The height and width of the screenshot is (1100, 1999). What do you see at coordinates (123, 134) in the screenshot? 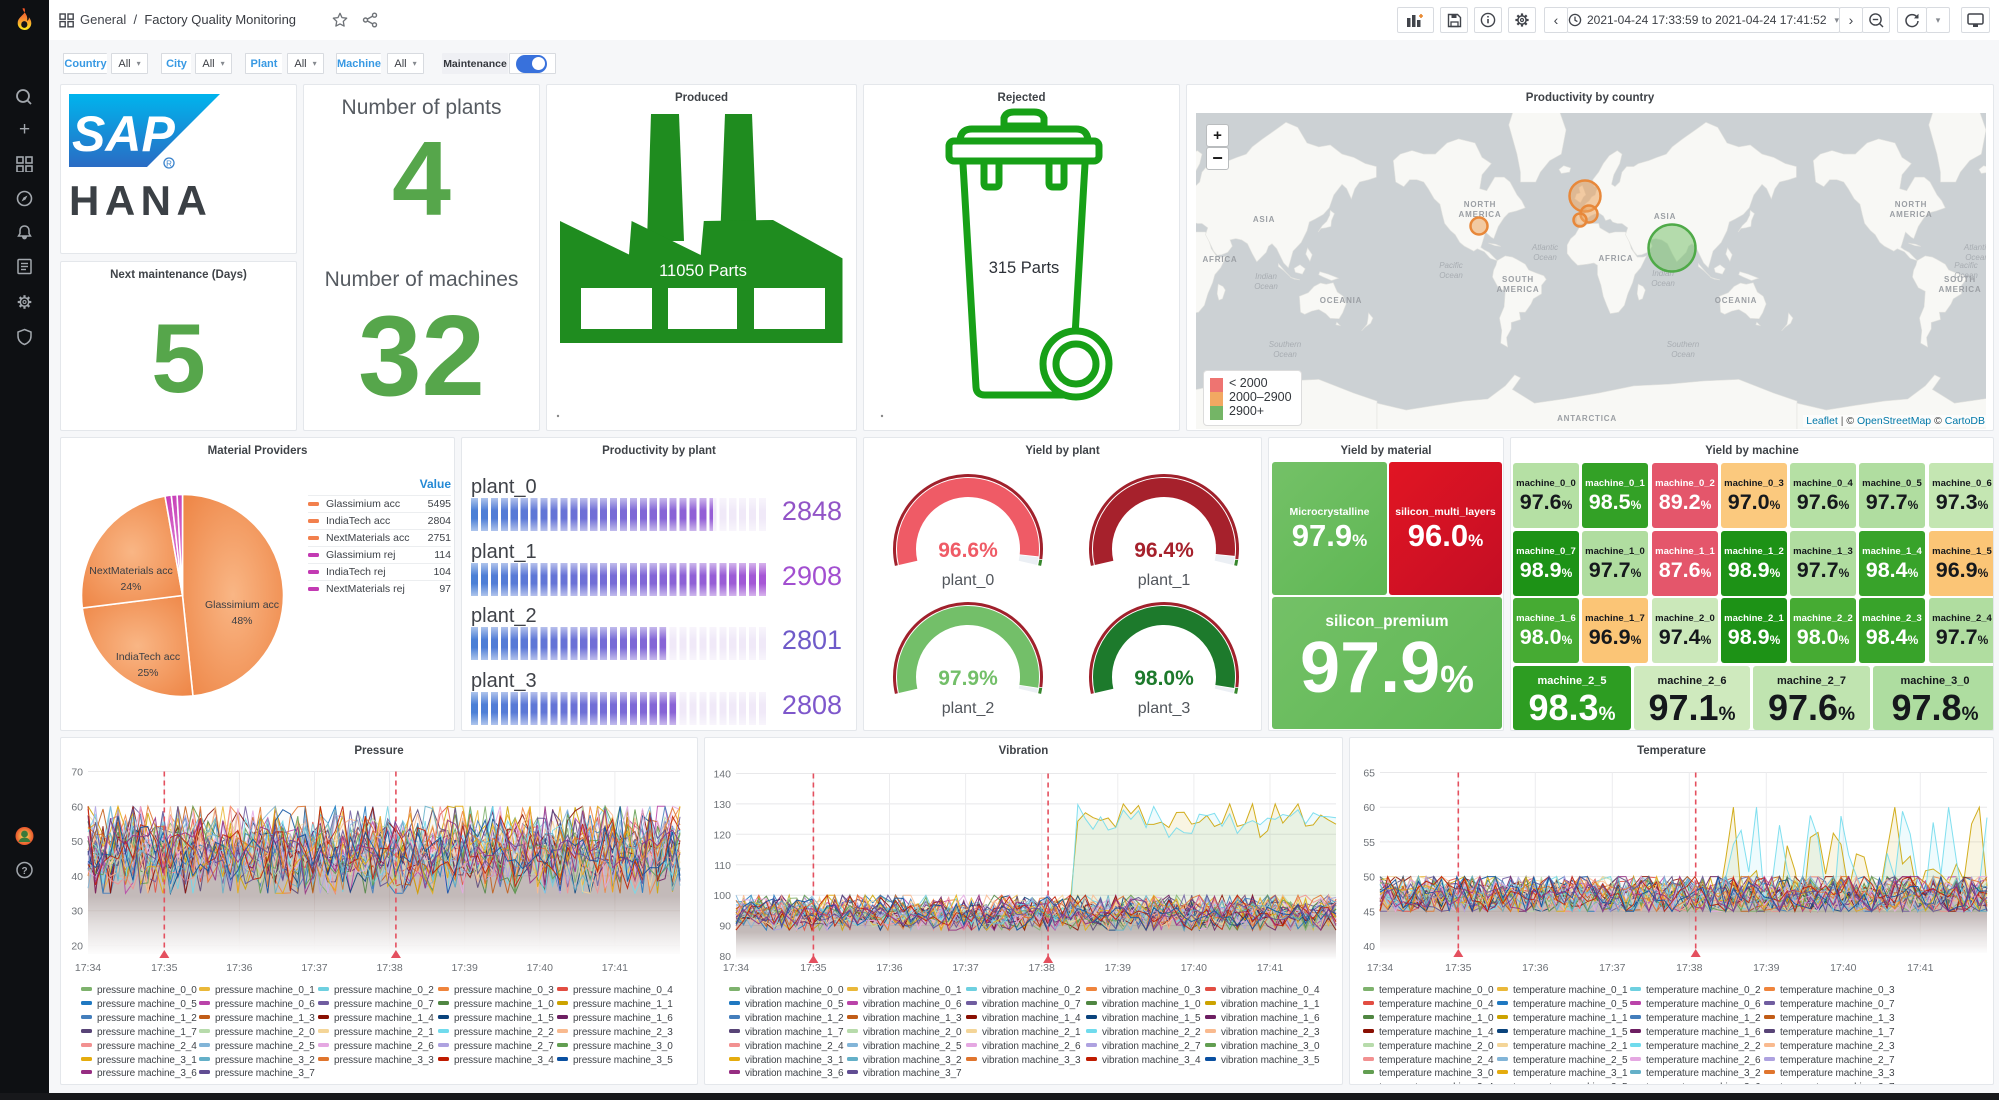
I see `svg-text: SAP` at bounding box center [123, 134].